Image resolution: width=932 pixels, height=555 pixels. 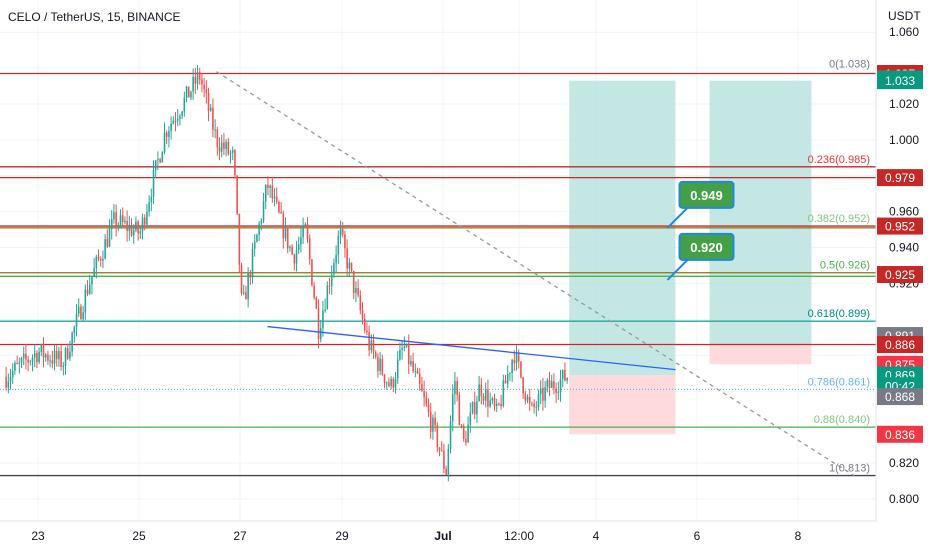 I want to click on long-position-1-stop-zone, so click(x=622, y=405).